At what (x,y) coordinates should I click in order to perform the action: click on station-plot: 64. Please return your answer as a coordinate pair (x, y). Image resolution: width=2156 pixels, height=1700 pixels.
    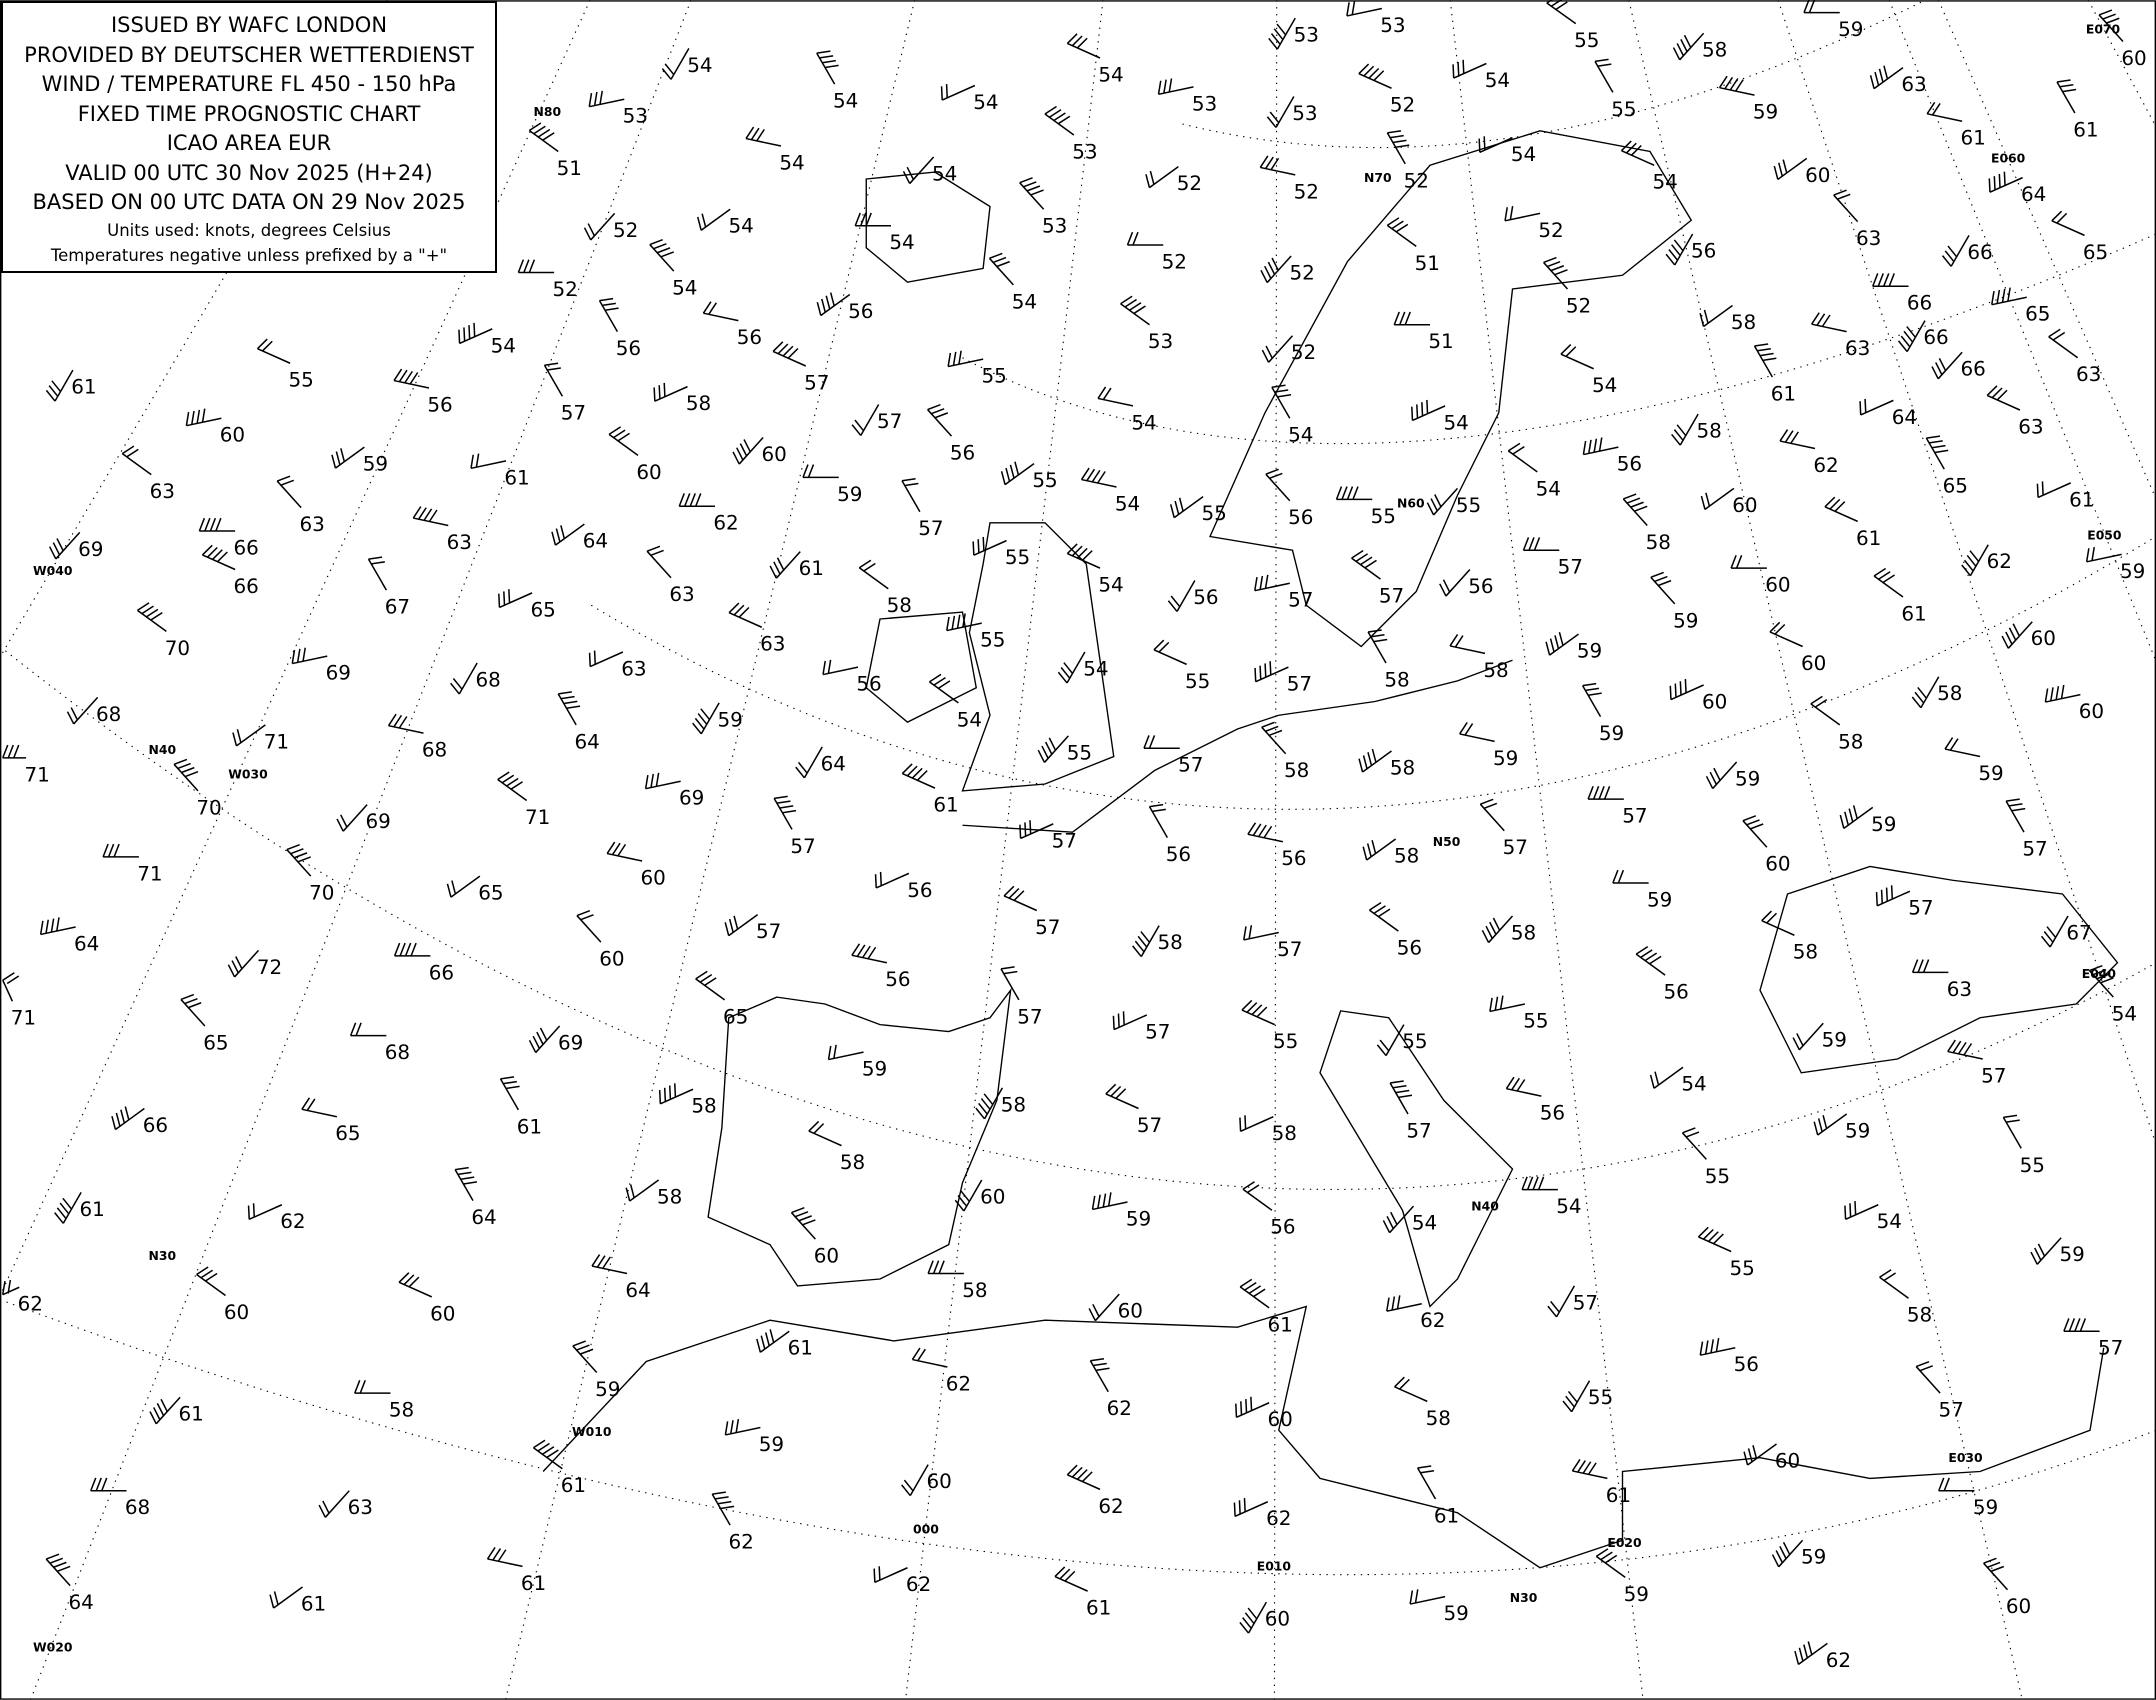
    Looking at the image, I should click on (579, 538).